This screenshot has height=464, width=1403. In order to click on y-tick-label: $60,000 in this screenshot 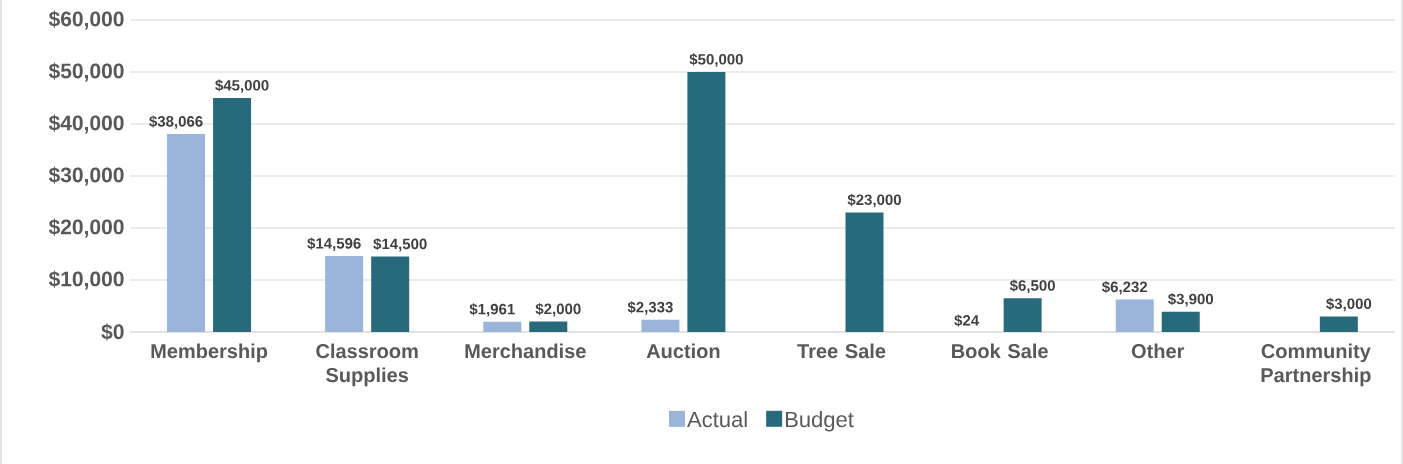, I will do `click(86, 20)`.